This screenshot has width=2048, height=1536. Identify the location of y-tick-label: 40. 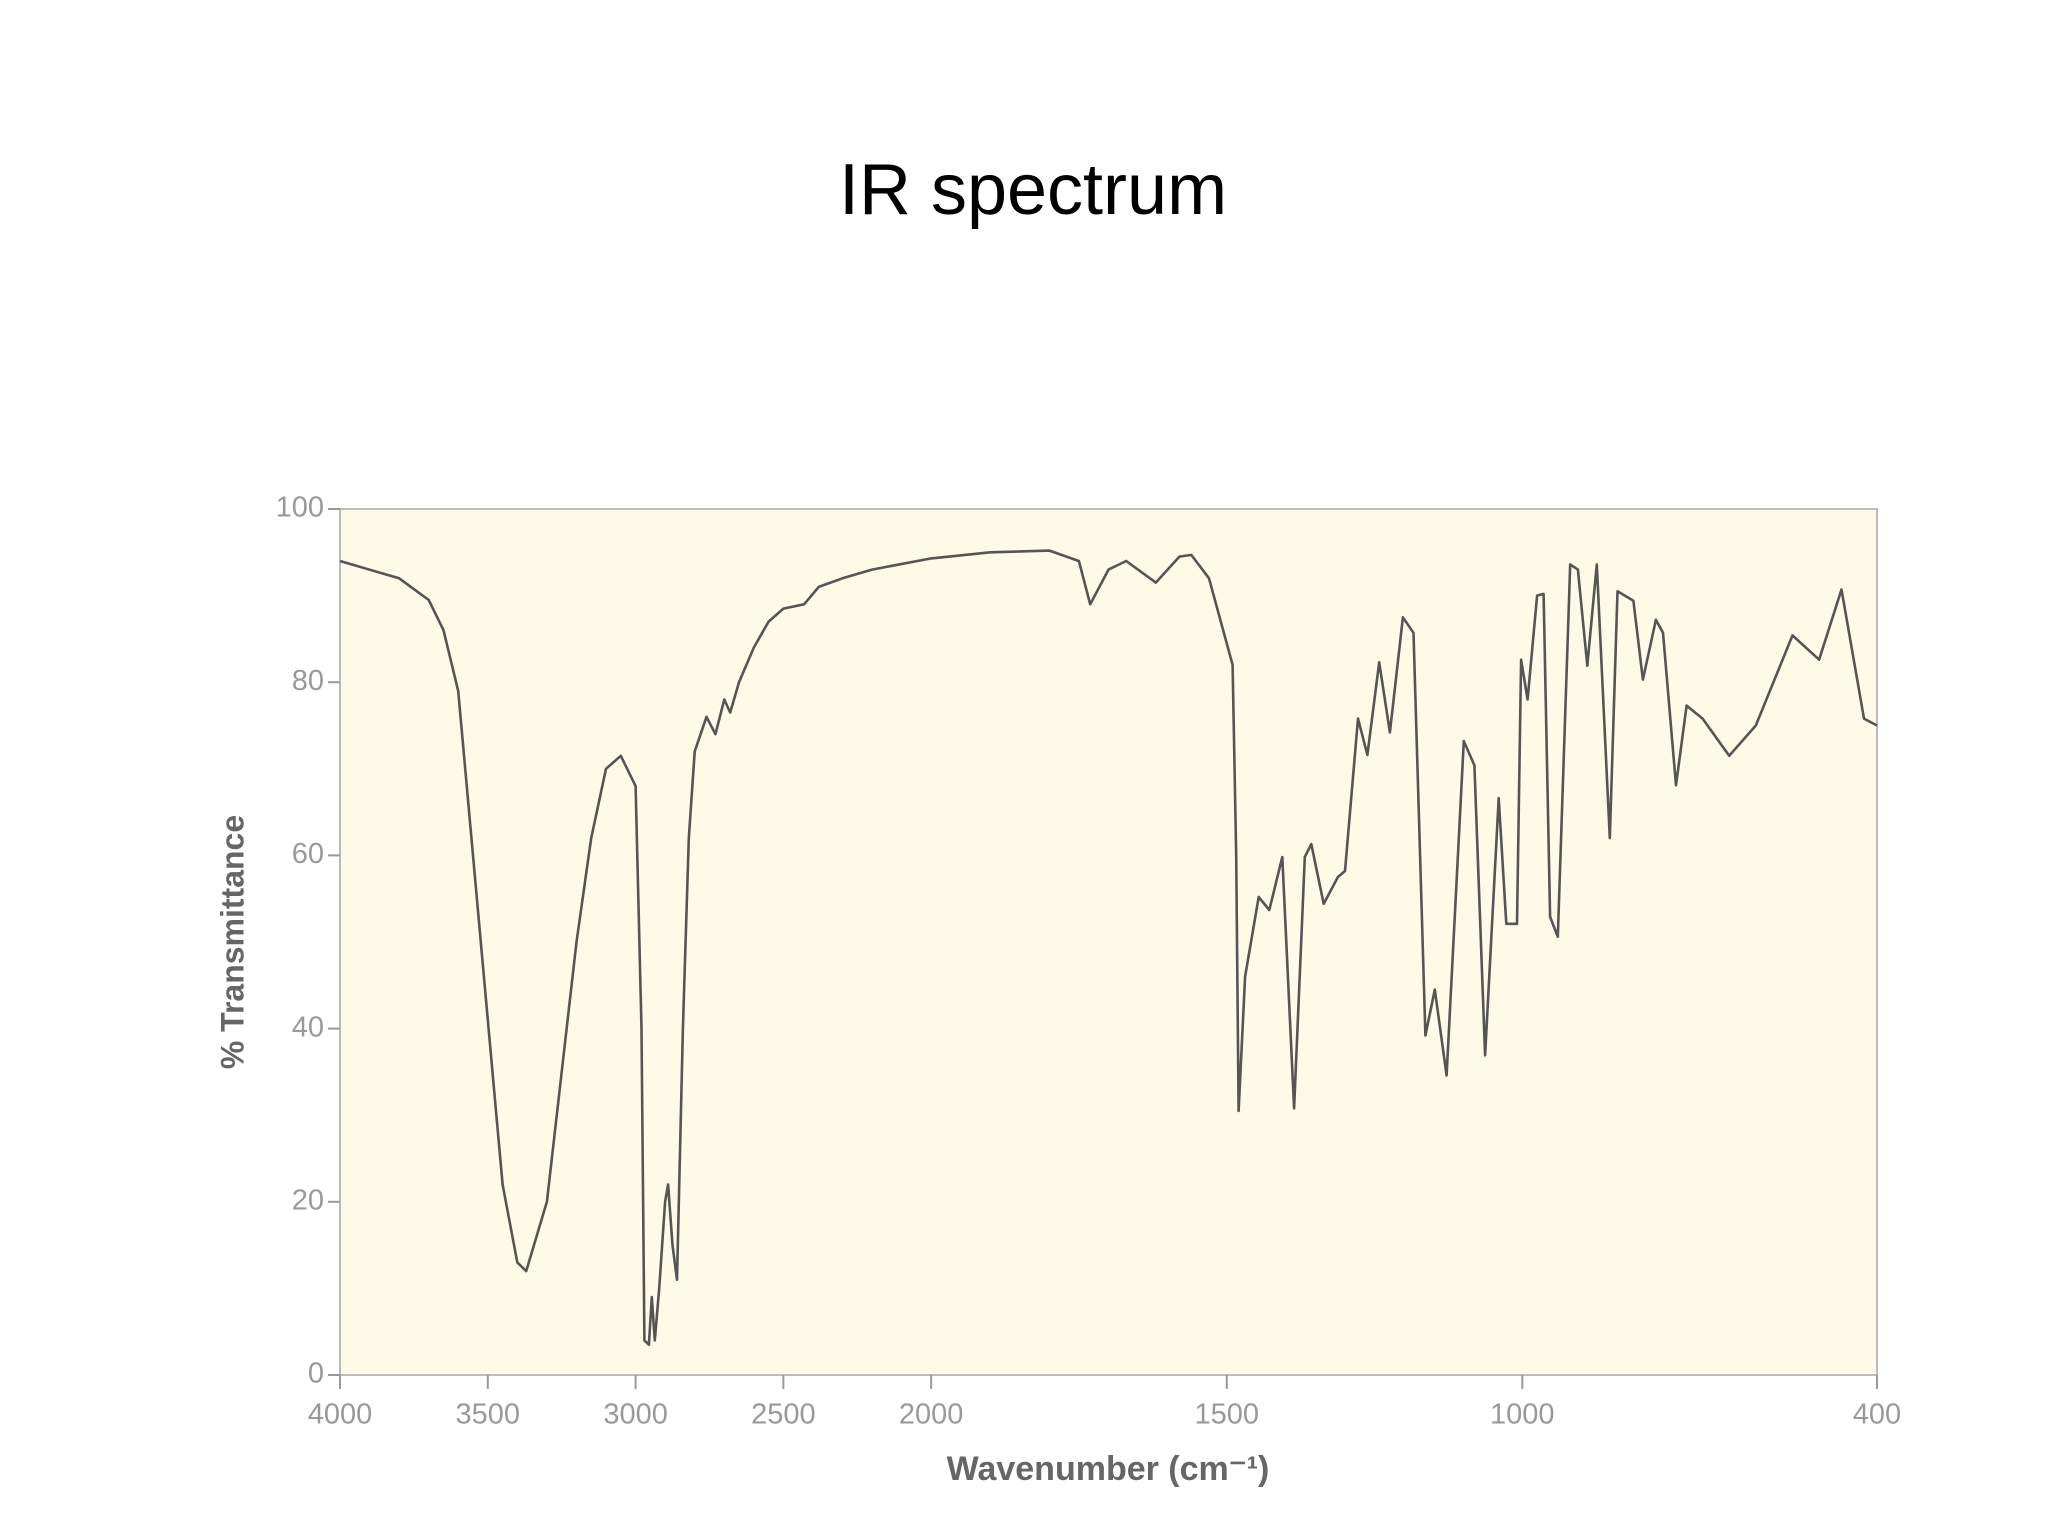
(308, 1027).